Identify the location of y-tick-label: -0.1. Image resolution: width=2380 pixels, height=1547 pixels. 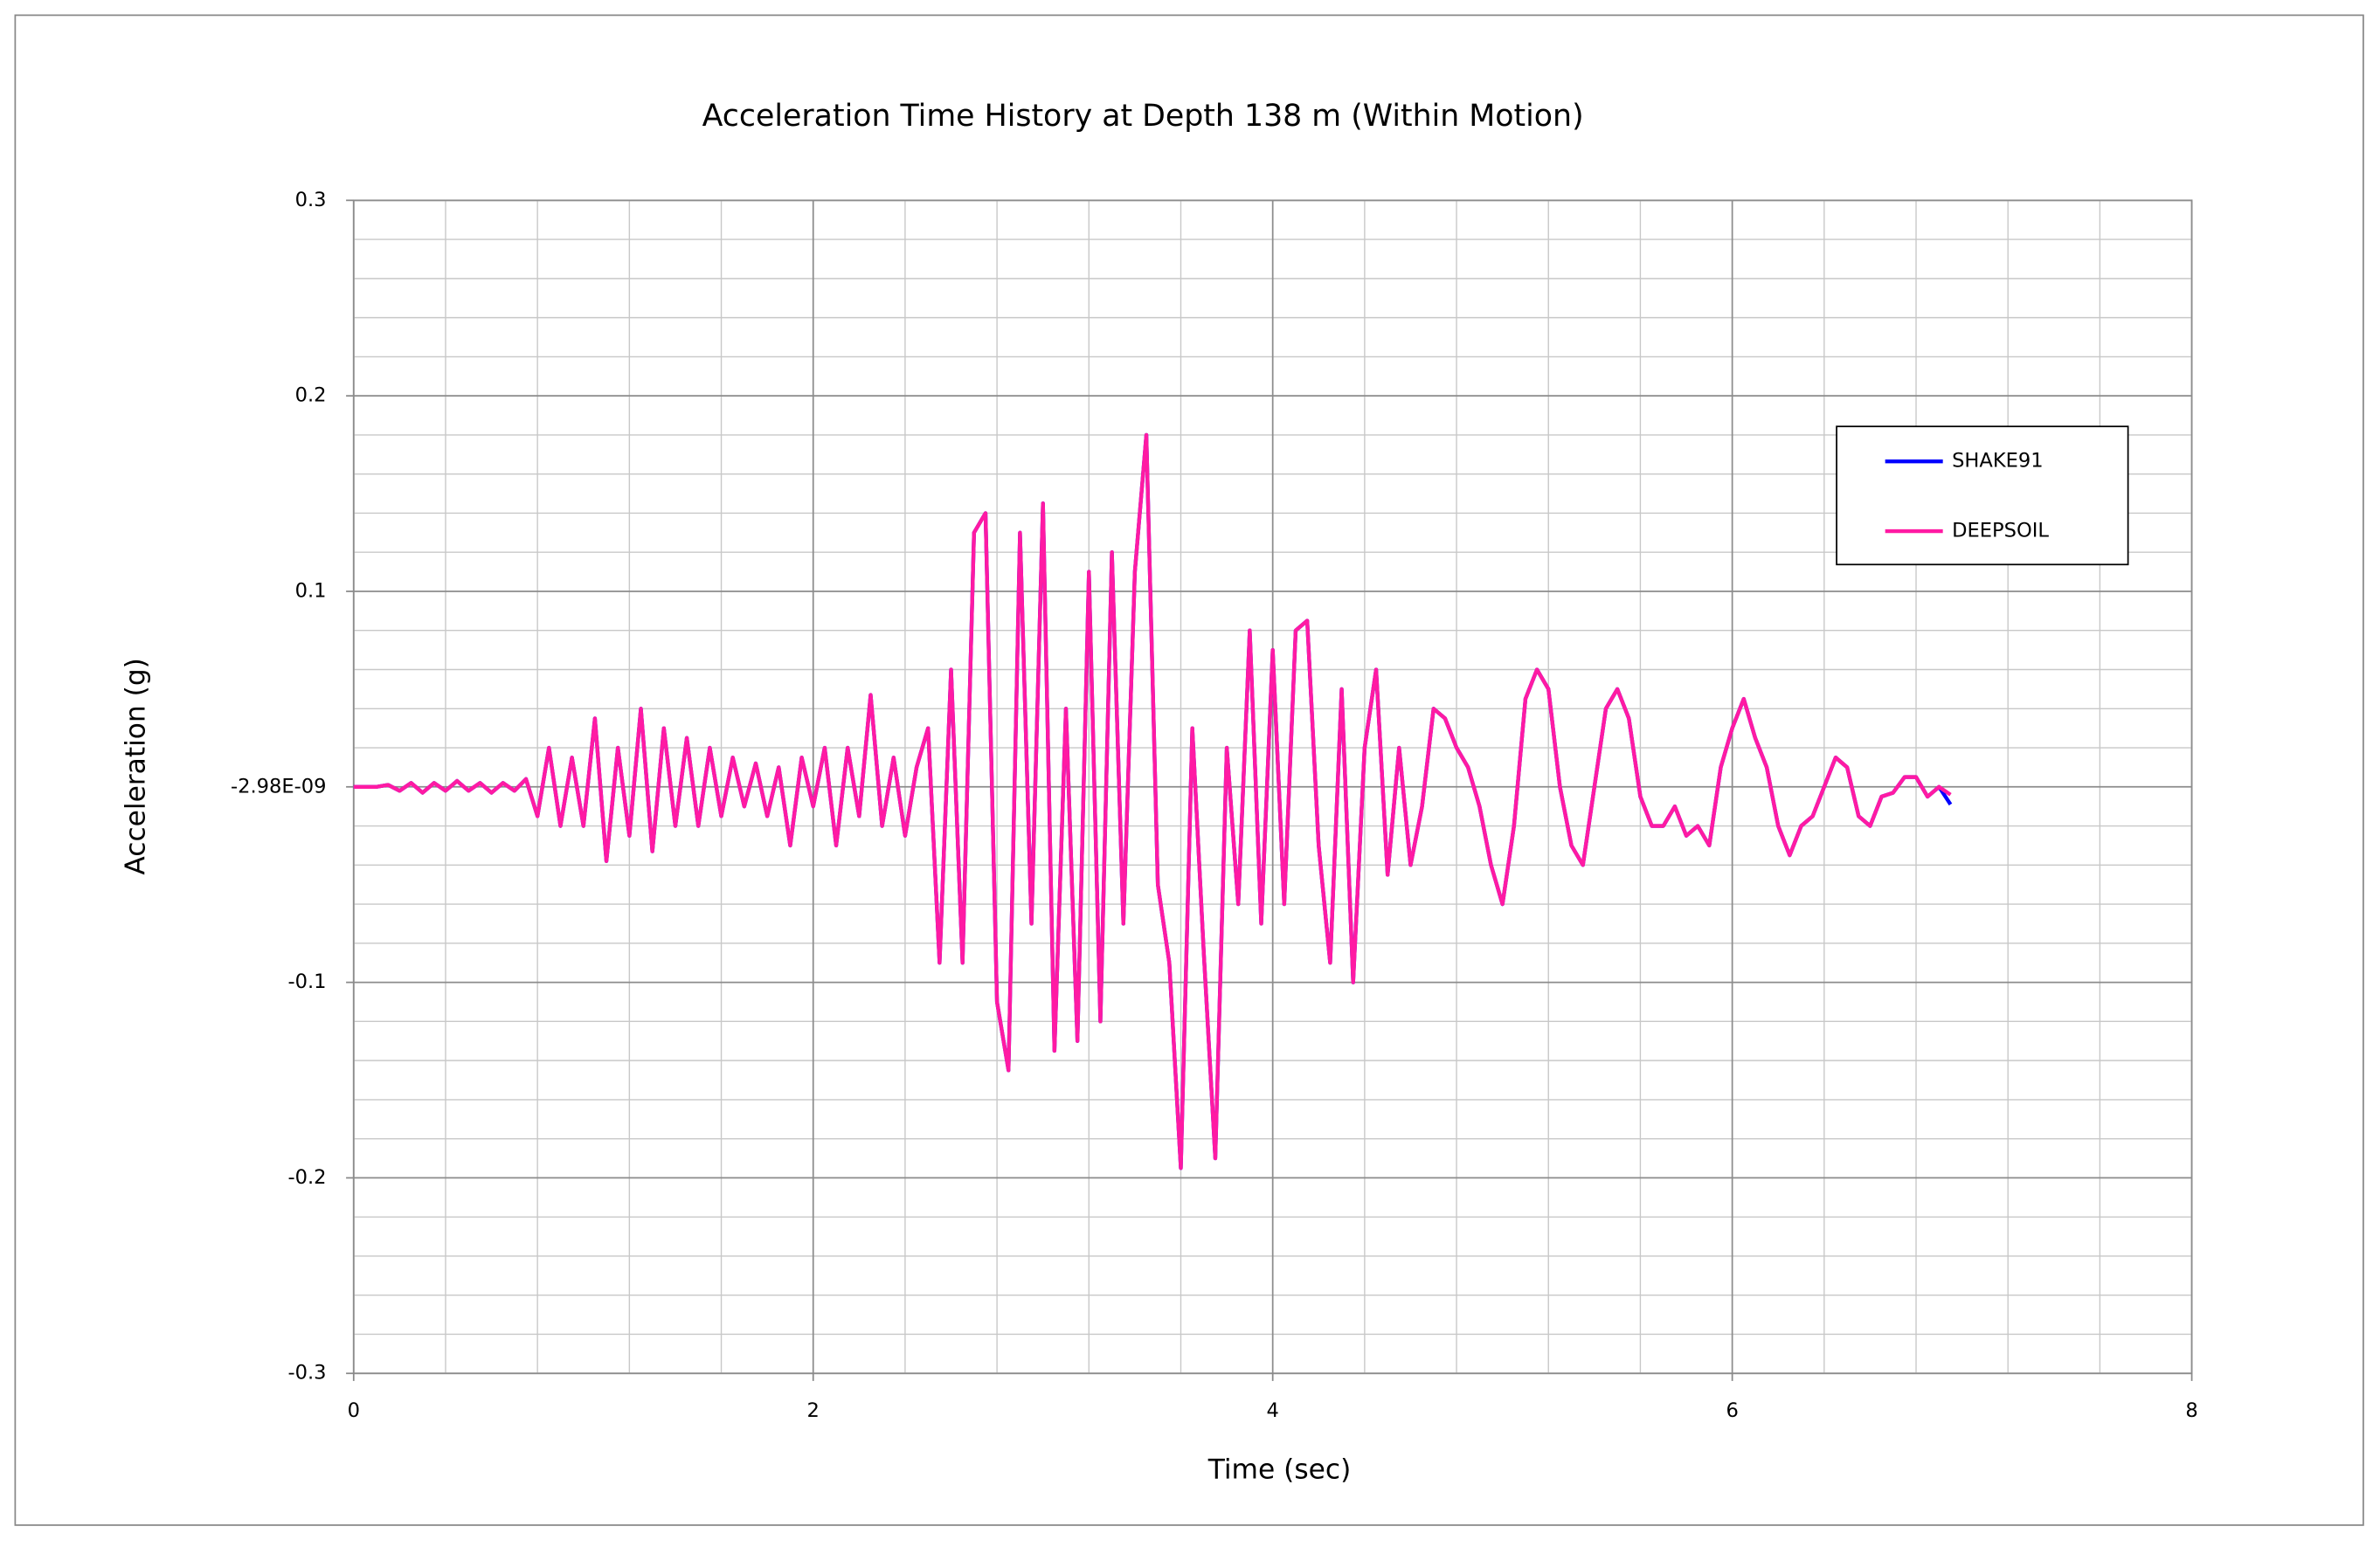
(306, 981).